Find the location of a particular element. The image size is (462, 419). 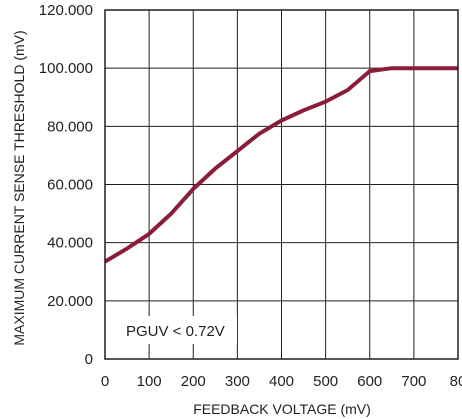

x-tick-label-6: 600 is located at coordinates (369, 381).